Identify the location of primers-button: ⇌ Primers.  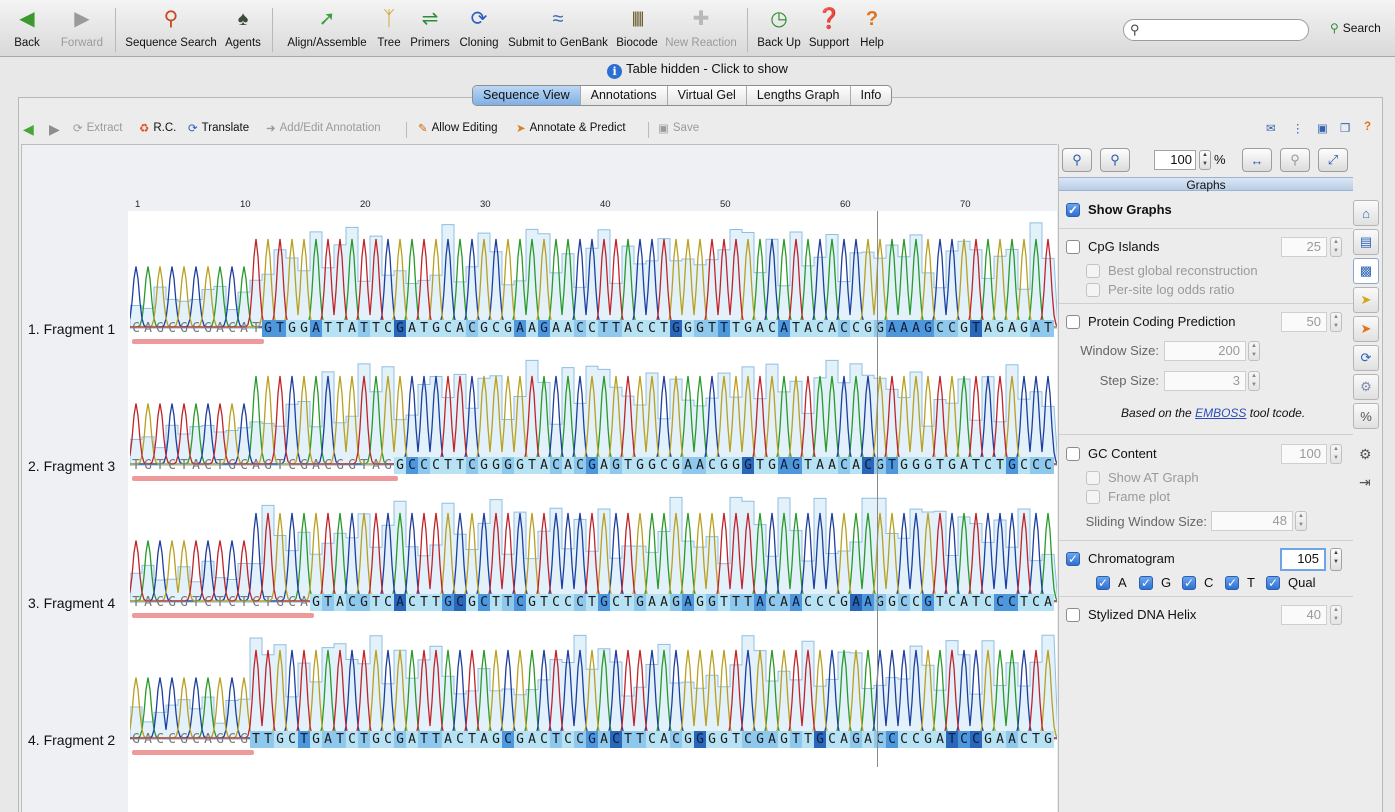
(430, 28).